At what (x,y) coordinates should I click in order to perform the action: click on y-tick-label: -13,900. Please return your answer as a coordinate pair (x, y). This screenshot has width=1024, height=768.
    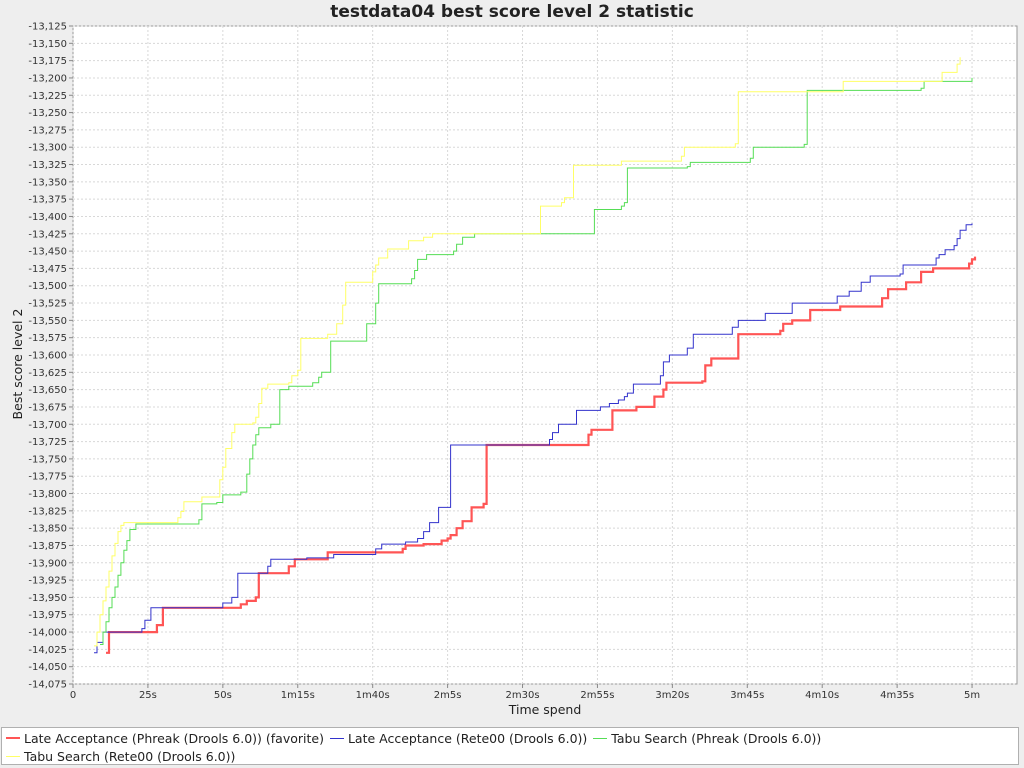
    Looking at the image, I should click on (47, 563).